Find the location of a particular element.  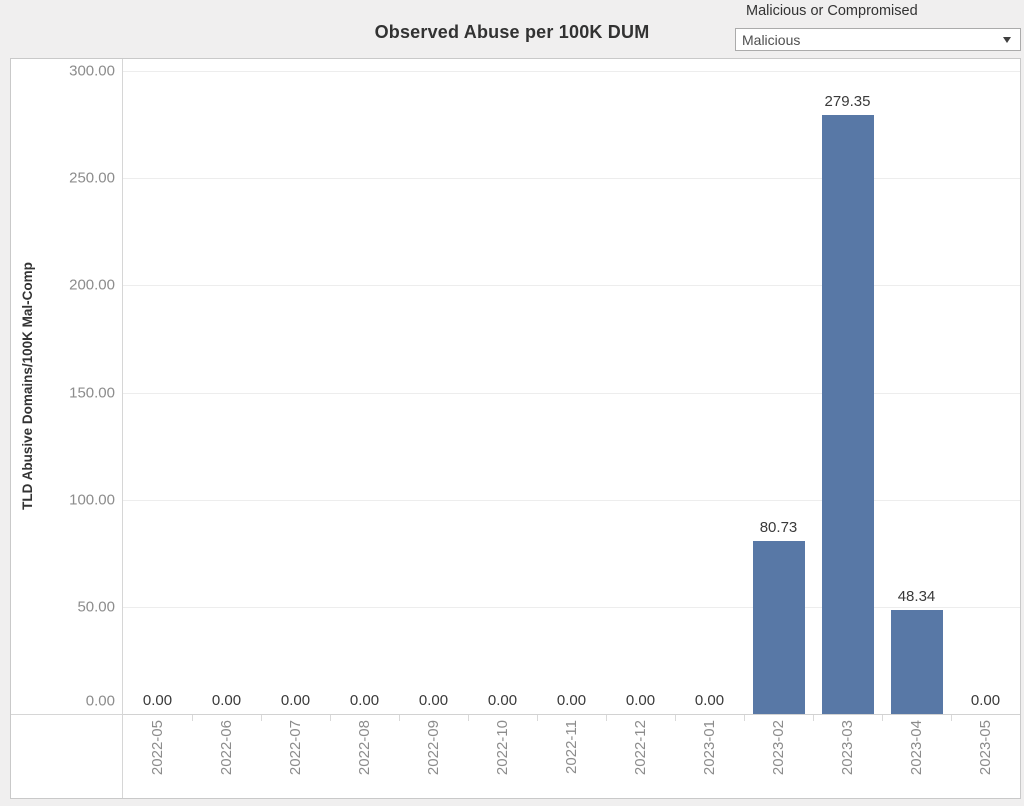

y-axis-title: TLD Abusive Domains/100K Mal-Comp is located at coordinates (27, 386).